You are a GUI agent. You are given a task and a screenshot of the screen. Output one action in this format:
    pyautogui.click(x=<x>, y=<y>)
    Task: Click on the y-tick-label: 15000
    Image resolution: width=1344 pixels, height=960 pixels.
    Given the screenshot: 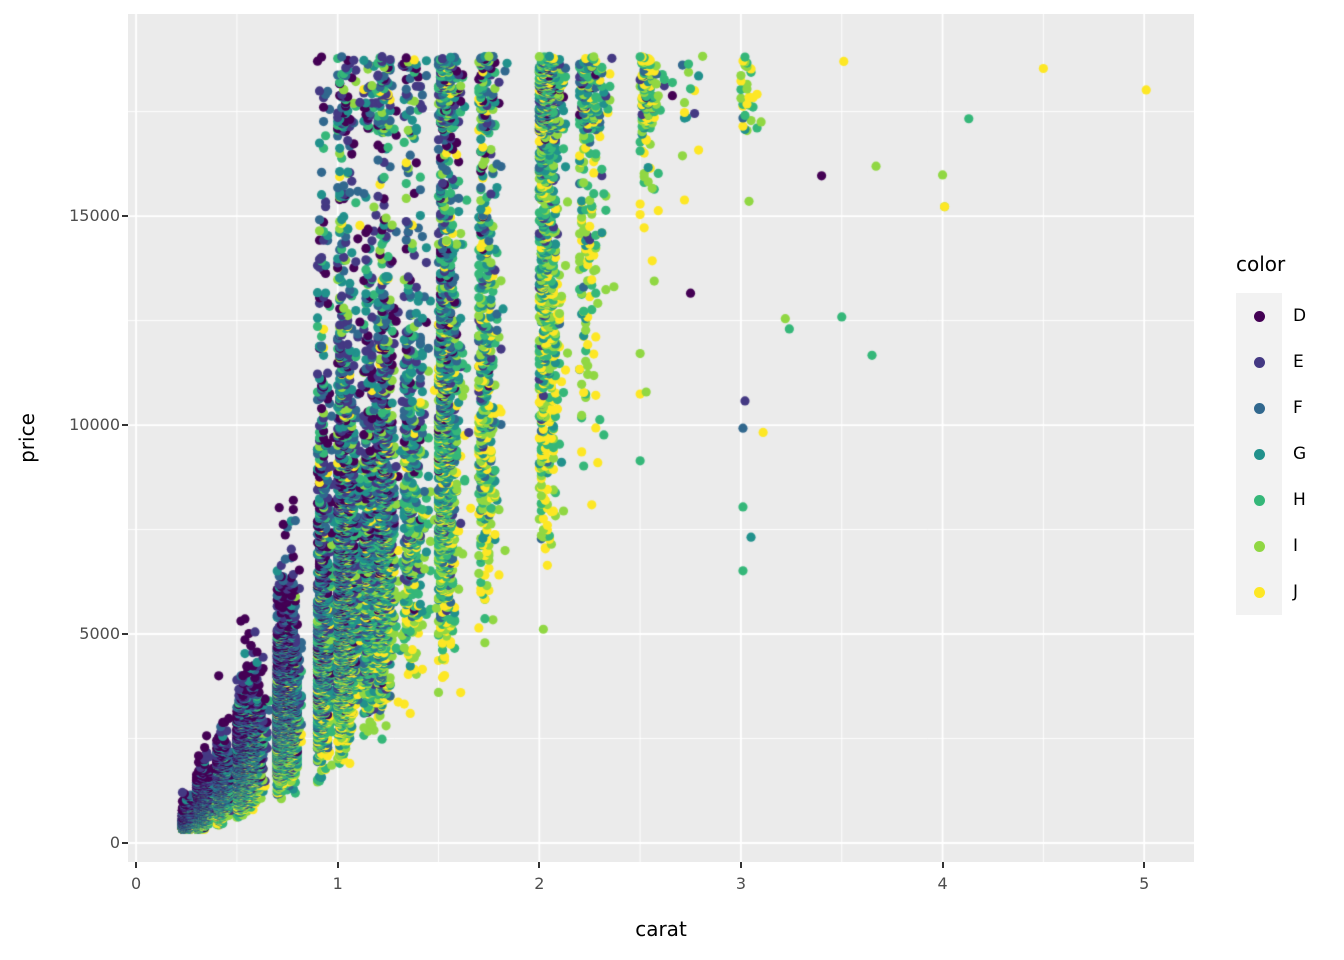 What is the action you would take?
    pyautogui.click(x=94, y=216)
    